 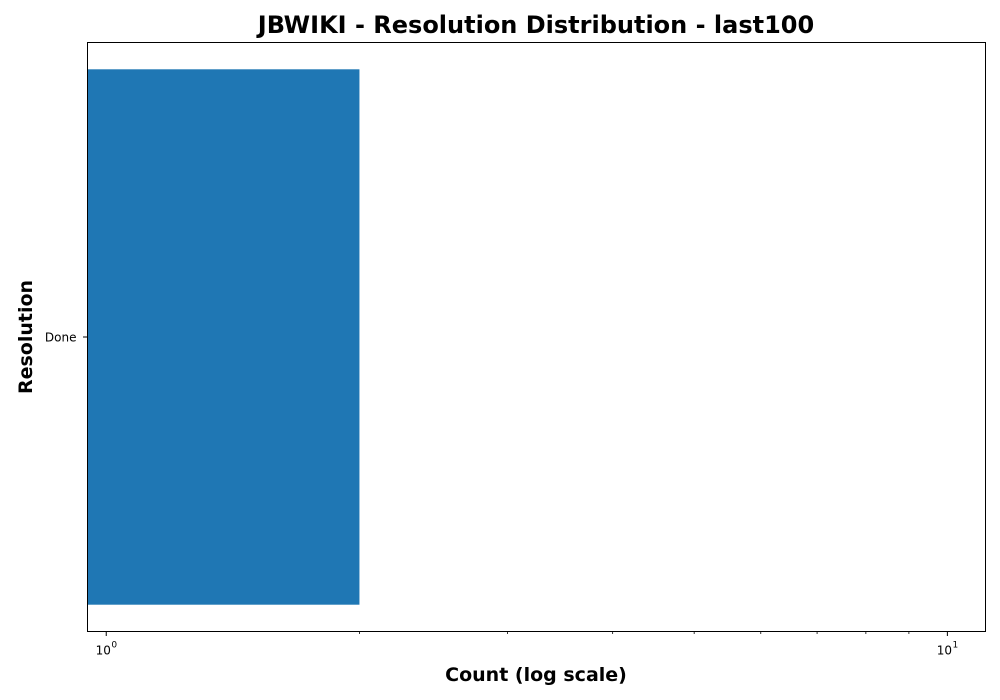 I want to click on y-ticks-layer: Done, so click(x=66, y=338).